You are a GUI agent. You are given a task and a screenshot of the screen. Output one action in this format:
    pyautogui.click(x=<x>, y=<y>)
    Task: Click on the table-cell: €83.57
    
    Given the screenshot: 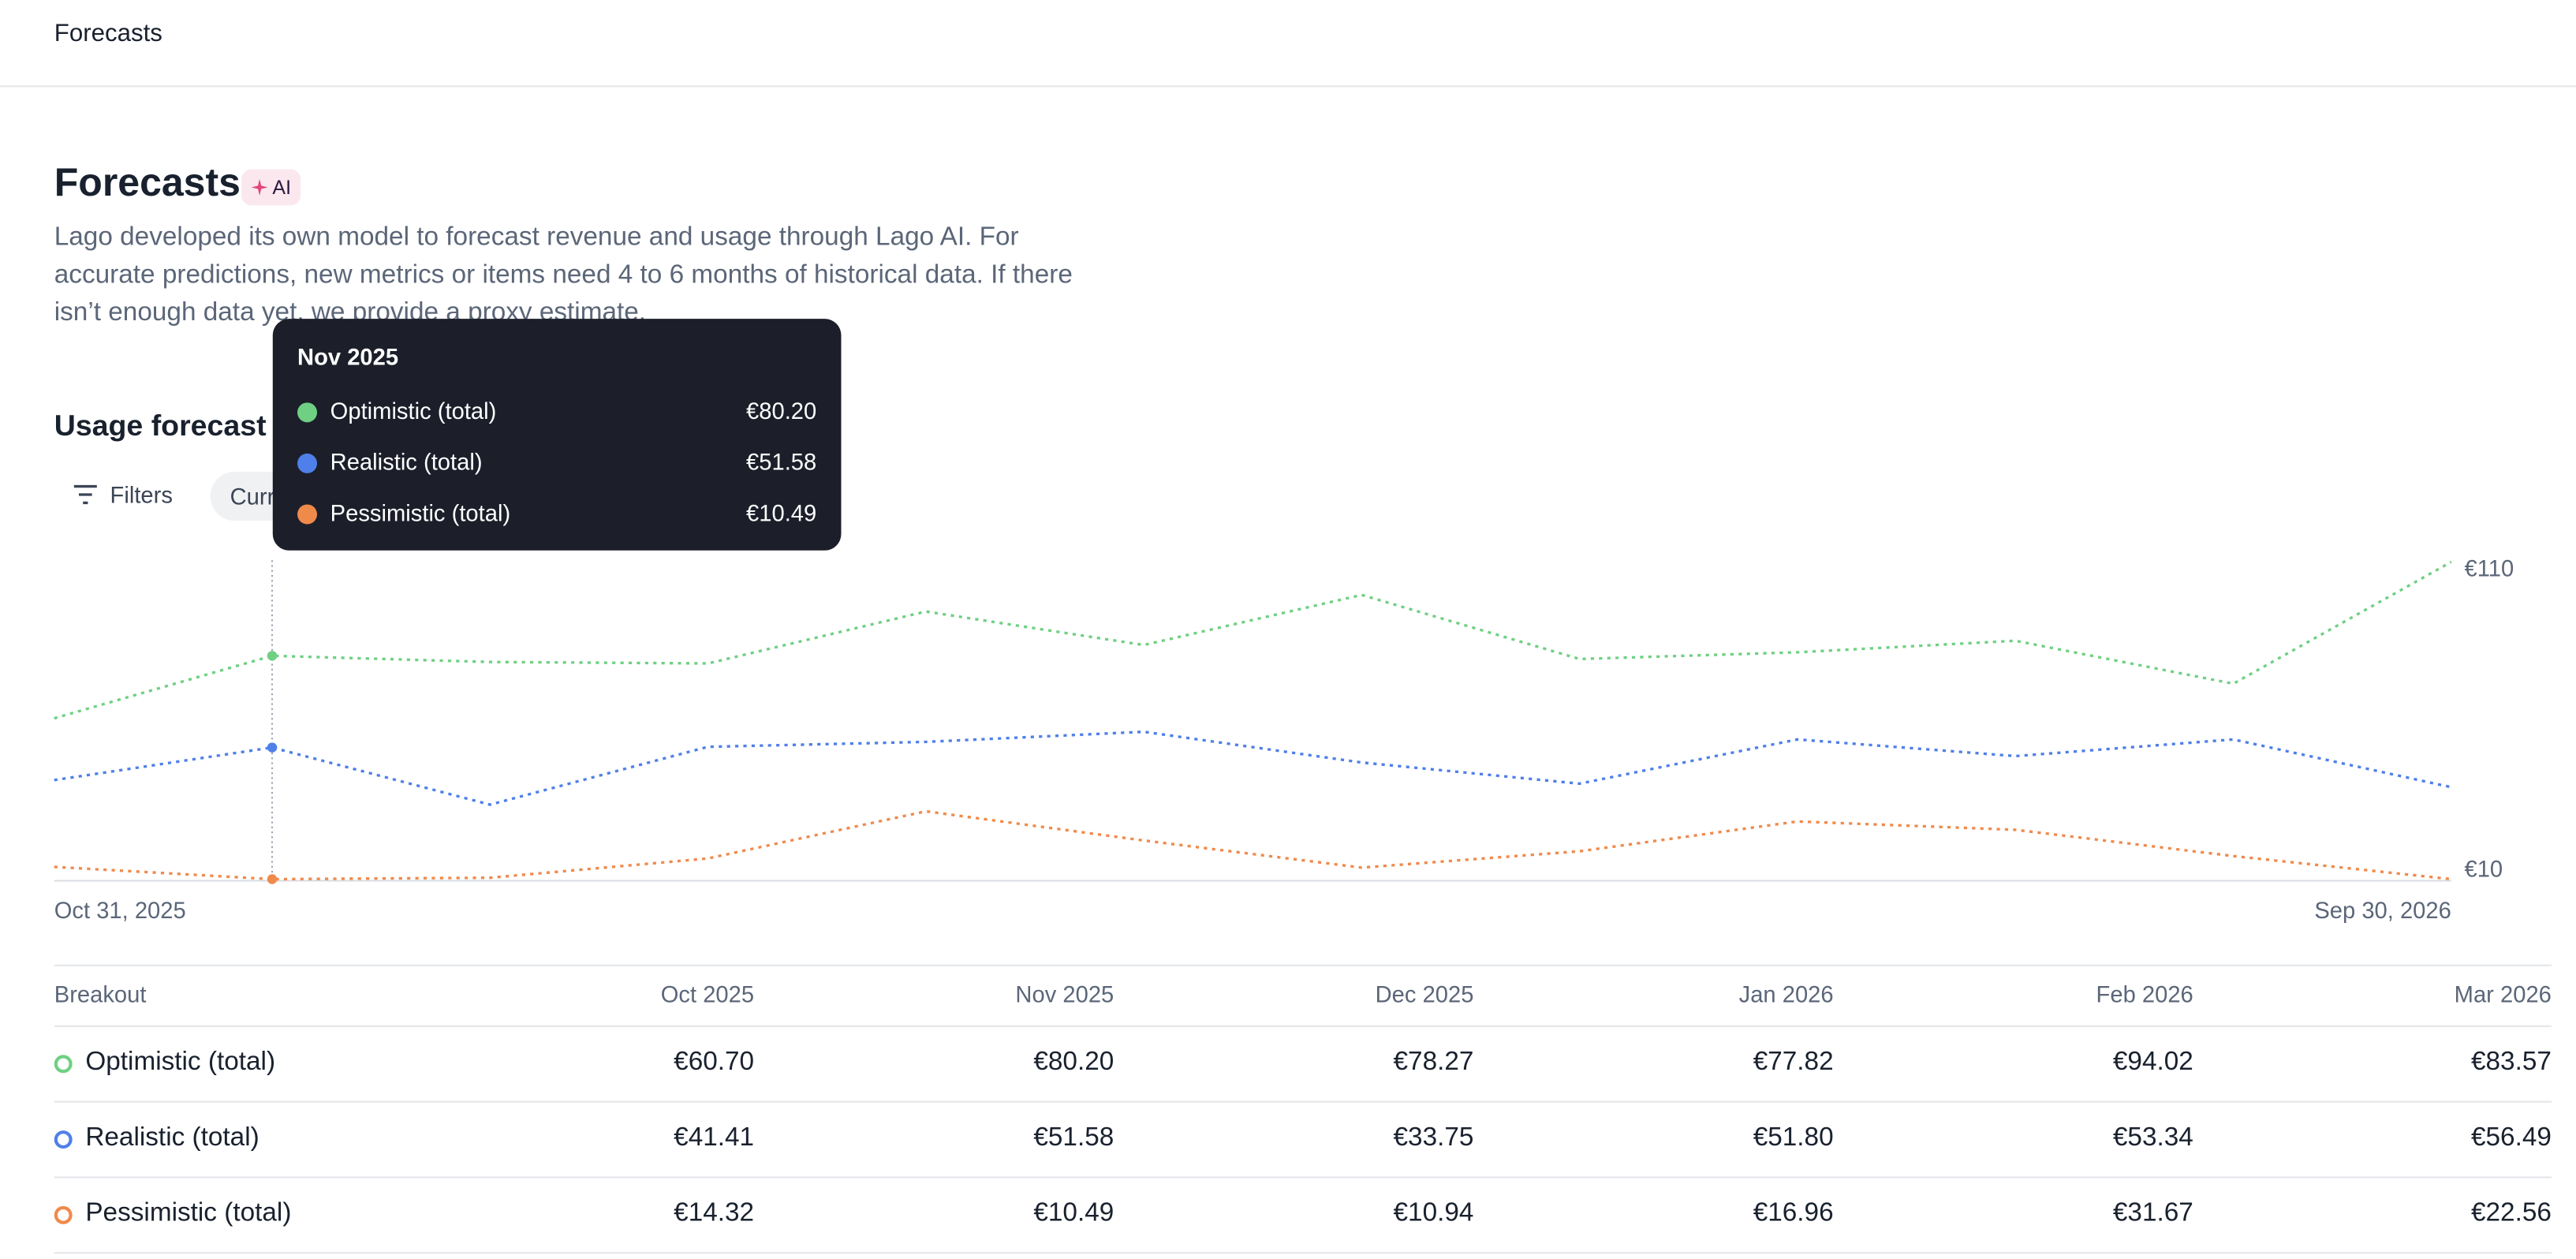 What is the action you would take?
    pyautogui.click(x=2511, y=1062)
    